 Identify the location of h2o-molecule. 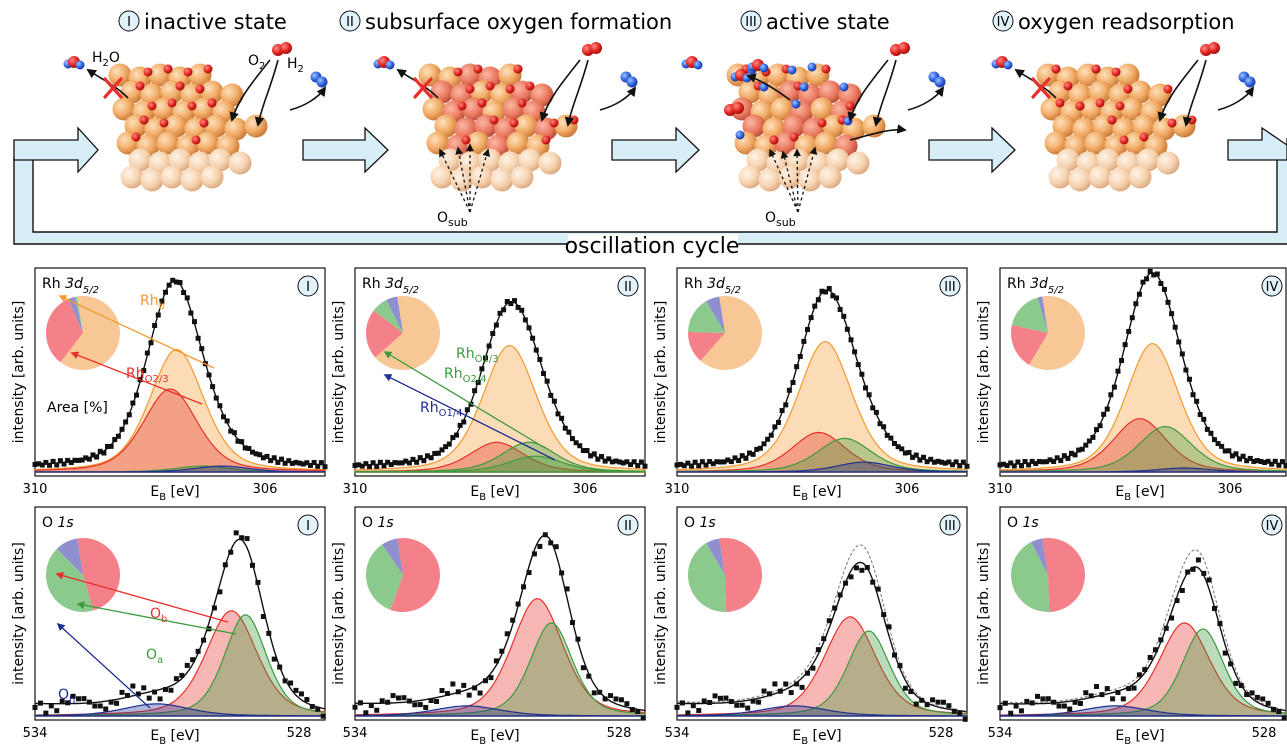
(384, 63).